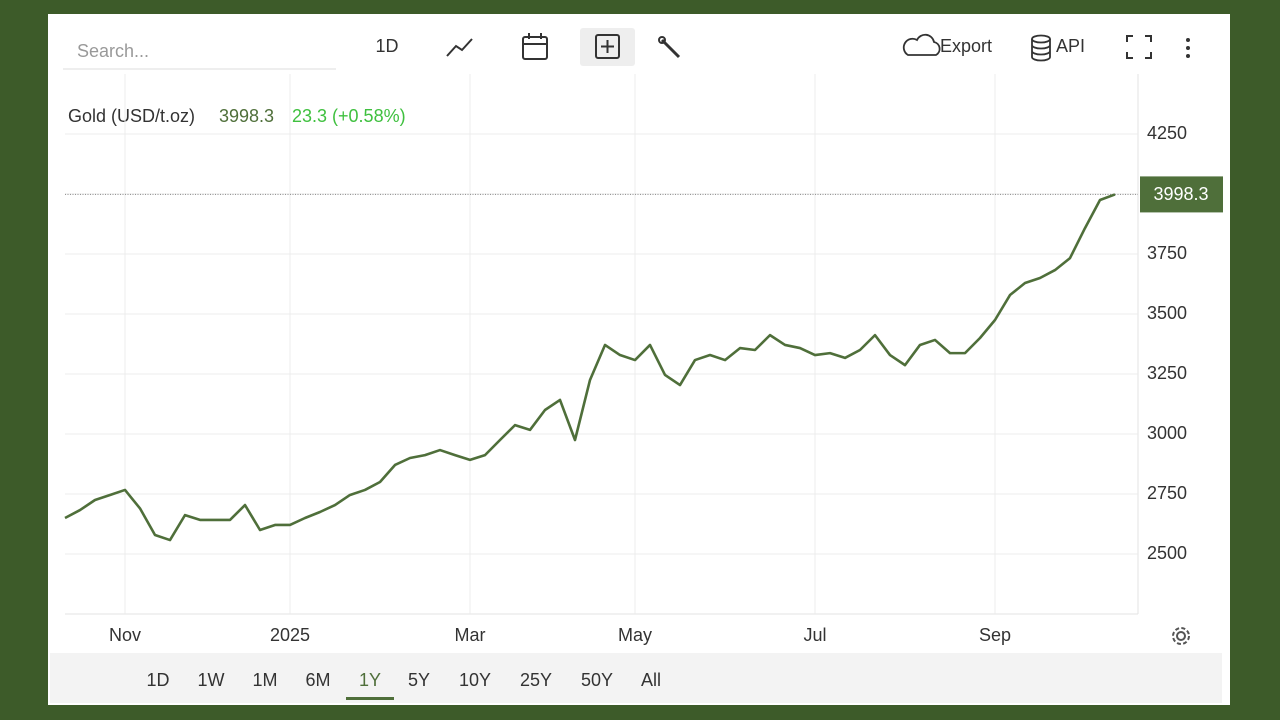  I want to click on instrument-price: 3998.3, so click(246, 116).